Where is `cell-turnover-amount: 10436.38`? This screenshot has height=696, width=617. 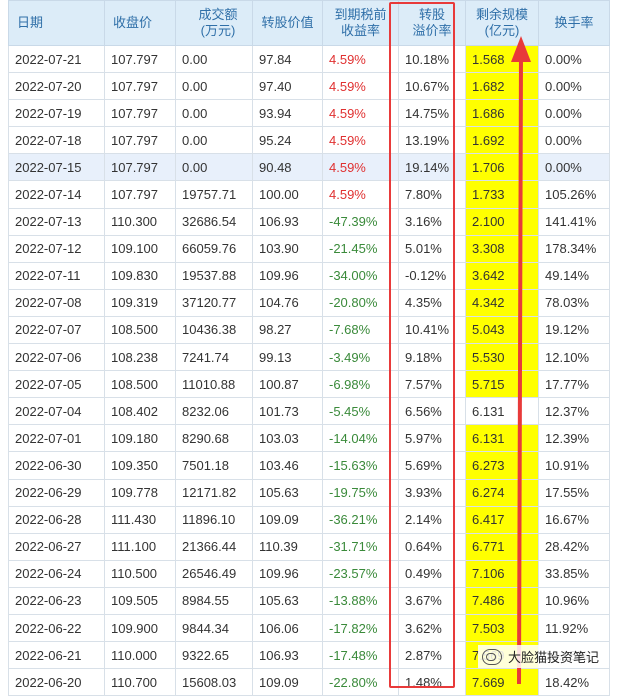
cell-turnover-amount: 10436.38 is located at coordinates (214, 330).